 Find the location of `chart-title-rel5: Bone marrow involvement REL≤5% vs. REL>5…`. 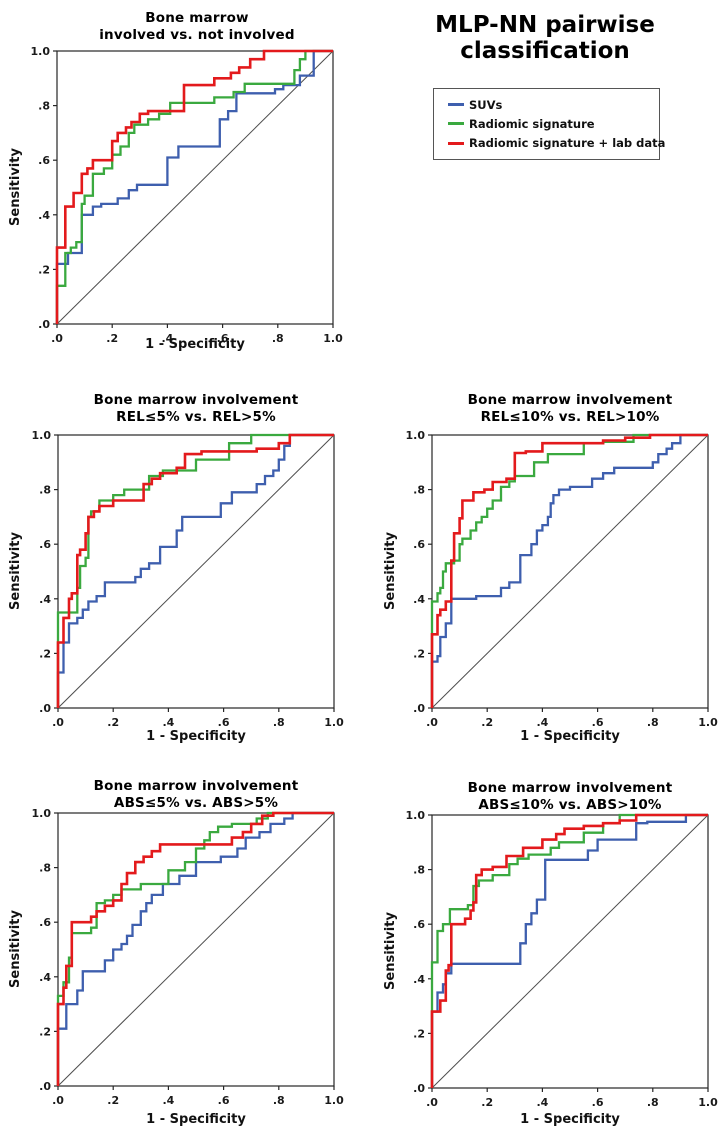

chart-title-rel5: Bone marrow involvement REL≤5% vs. REL>5… is located at coordinates (196, 408).